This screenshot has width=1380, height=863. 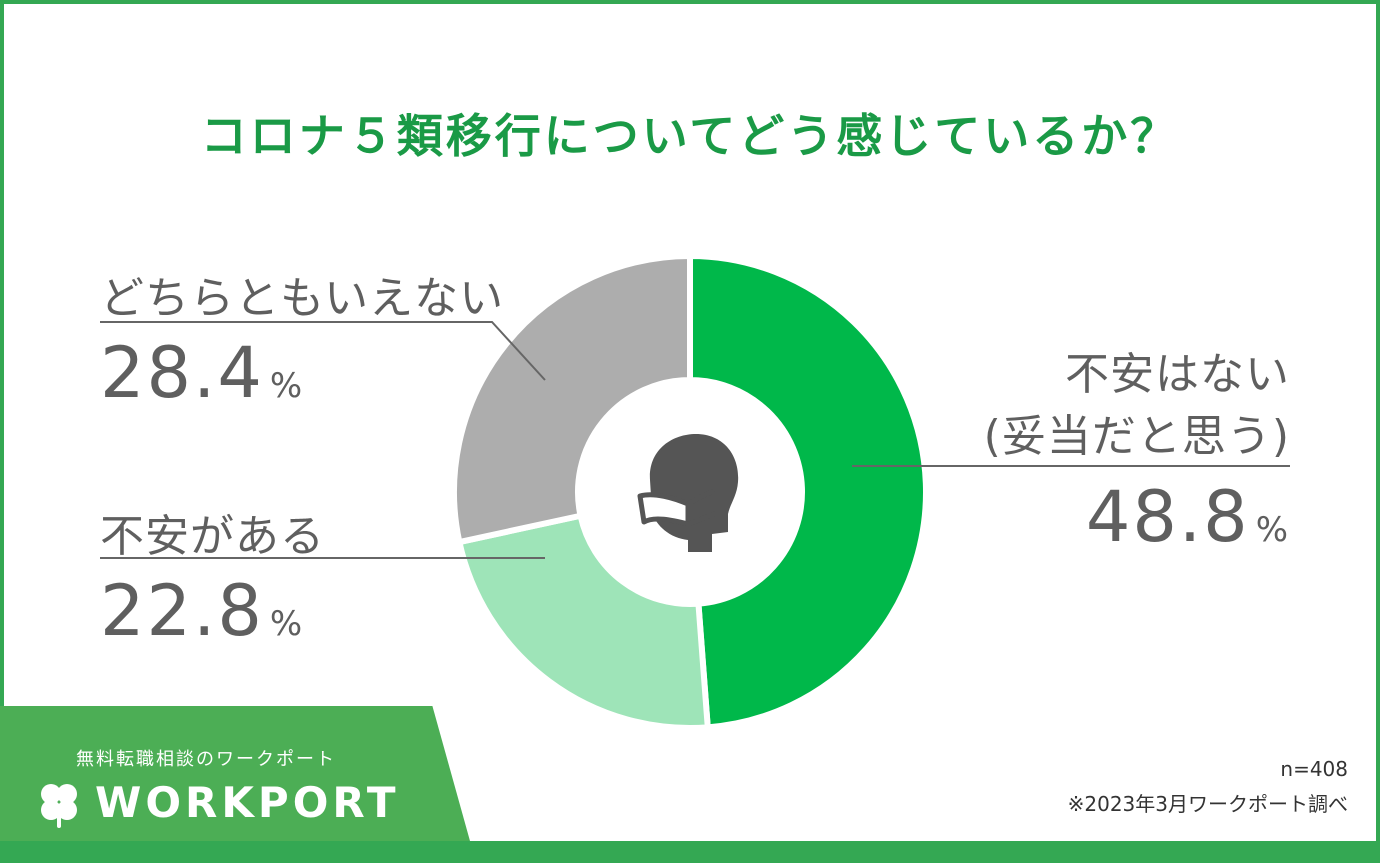 I want to click on source-note: ※2023年3月ワークポート調べ, so click(x=1207, y=804).